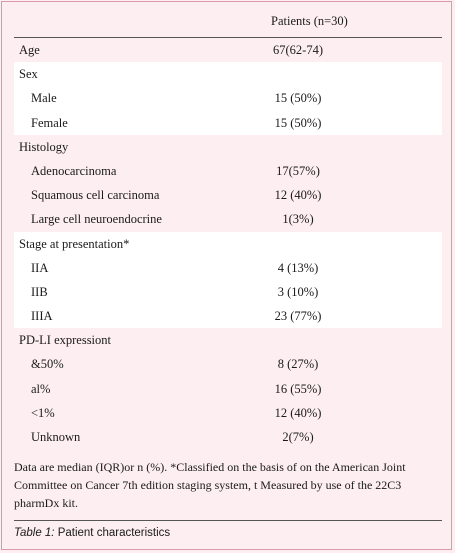 This screenshot has width=455, height=553. Describe the element at coordinates (228, 267) in the screenshot. I see `table-row: IIA 4 (13%)` at that location.